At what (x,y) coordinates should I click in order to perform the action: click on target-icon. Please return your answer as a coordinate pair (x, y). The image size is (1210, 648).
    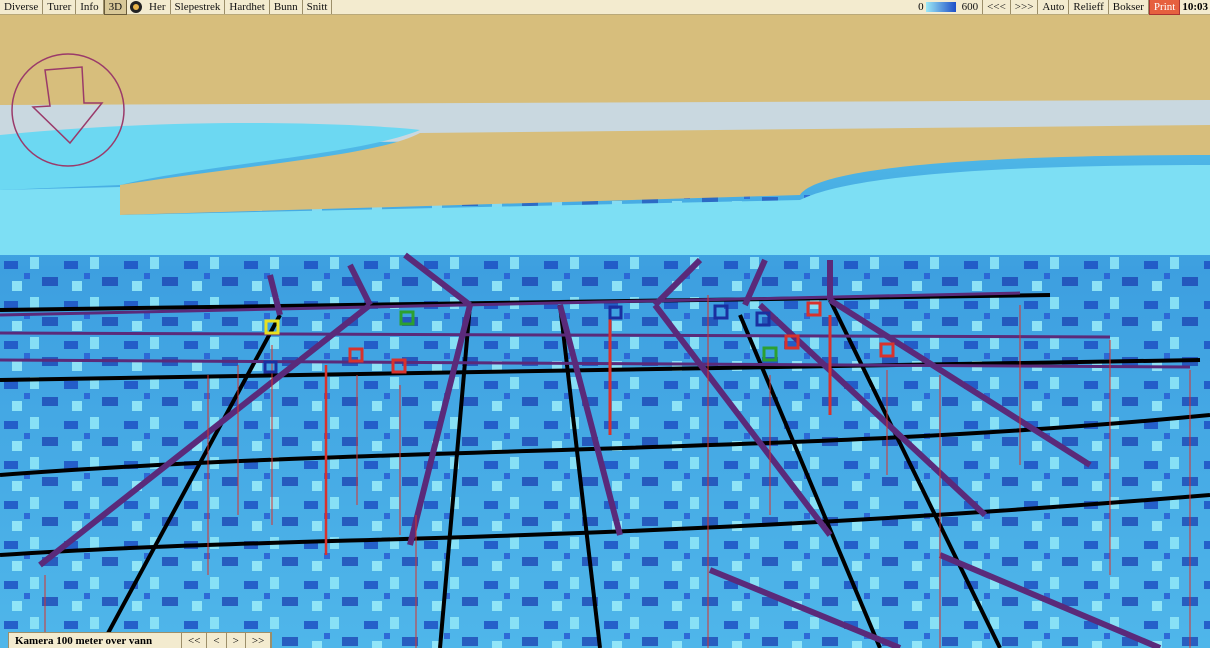
    Looking at the image, I should click on (136, 7).